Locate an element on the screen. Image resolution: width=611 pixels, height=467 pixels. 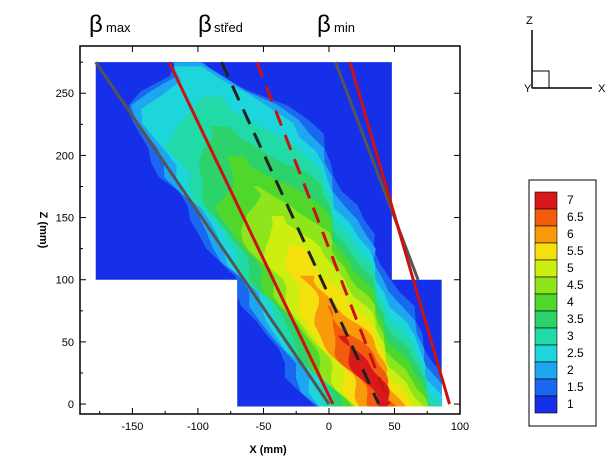
legend-label-6.5: 6.5 is located at coordinates (575, 217).